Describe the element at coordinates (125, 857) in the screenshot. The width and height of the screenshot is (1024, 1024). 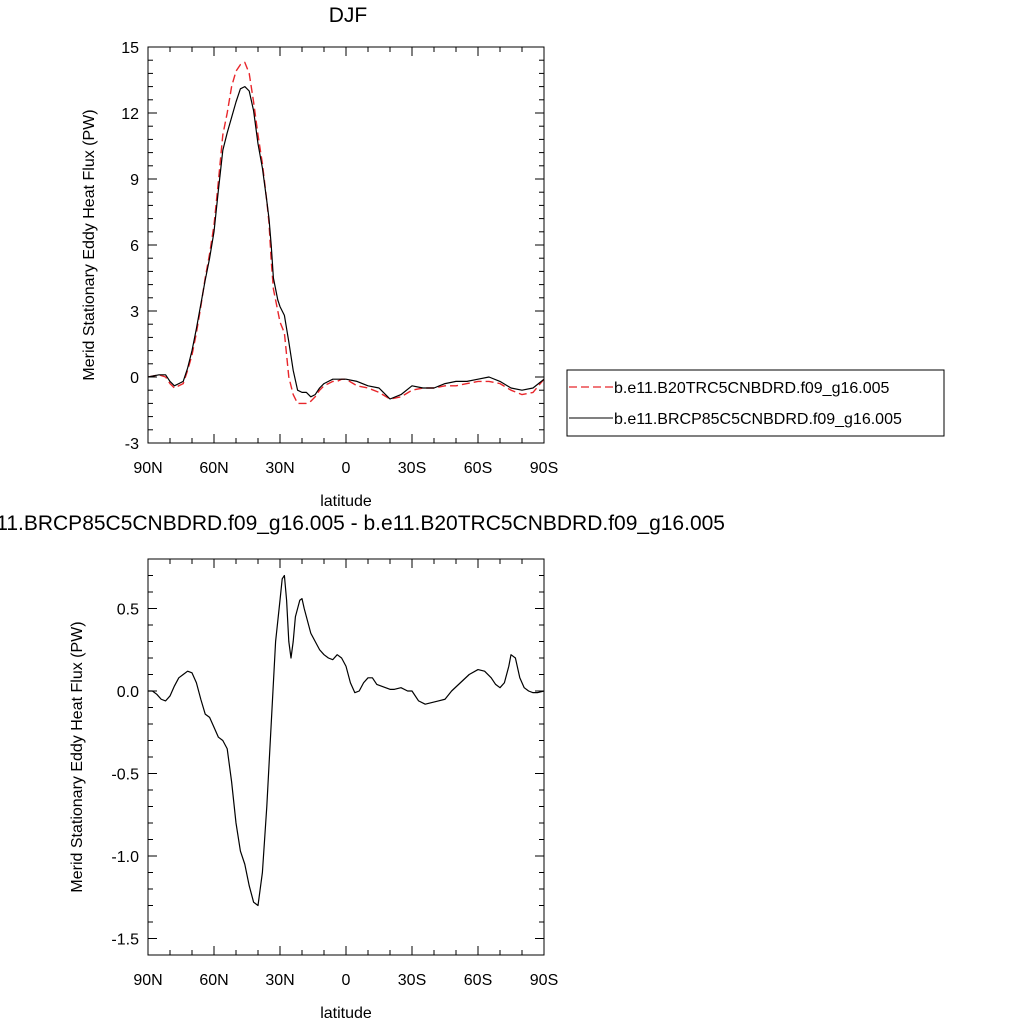
I see `y-tick-label: -1.0` at that location.